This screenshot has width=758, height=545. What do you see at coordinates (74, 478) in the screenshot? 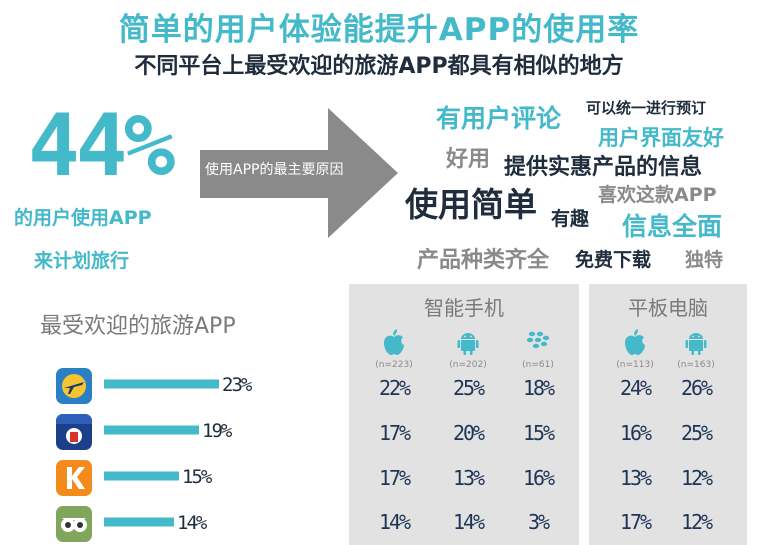
I see `kayak-icon` at bounding box center [74, 478].